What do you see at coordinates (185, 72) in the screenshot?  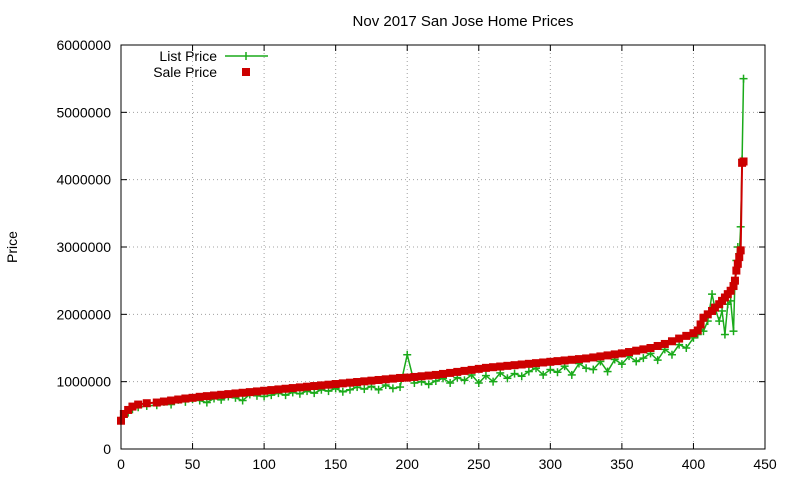 I see `legend-label-sale-price: Sale Price` at bounding box center [185, 72].